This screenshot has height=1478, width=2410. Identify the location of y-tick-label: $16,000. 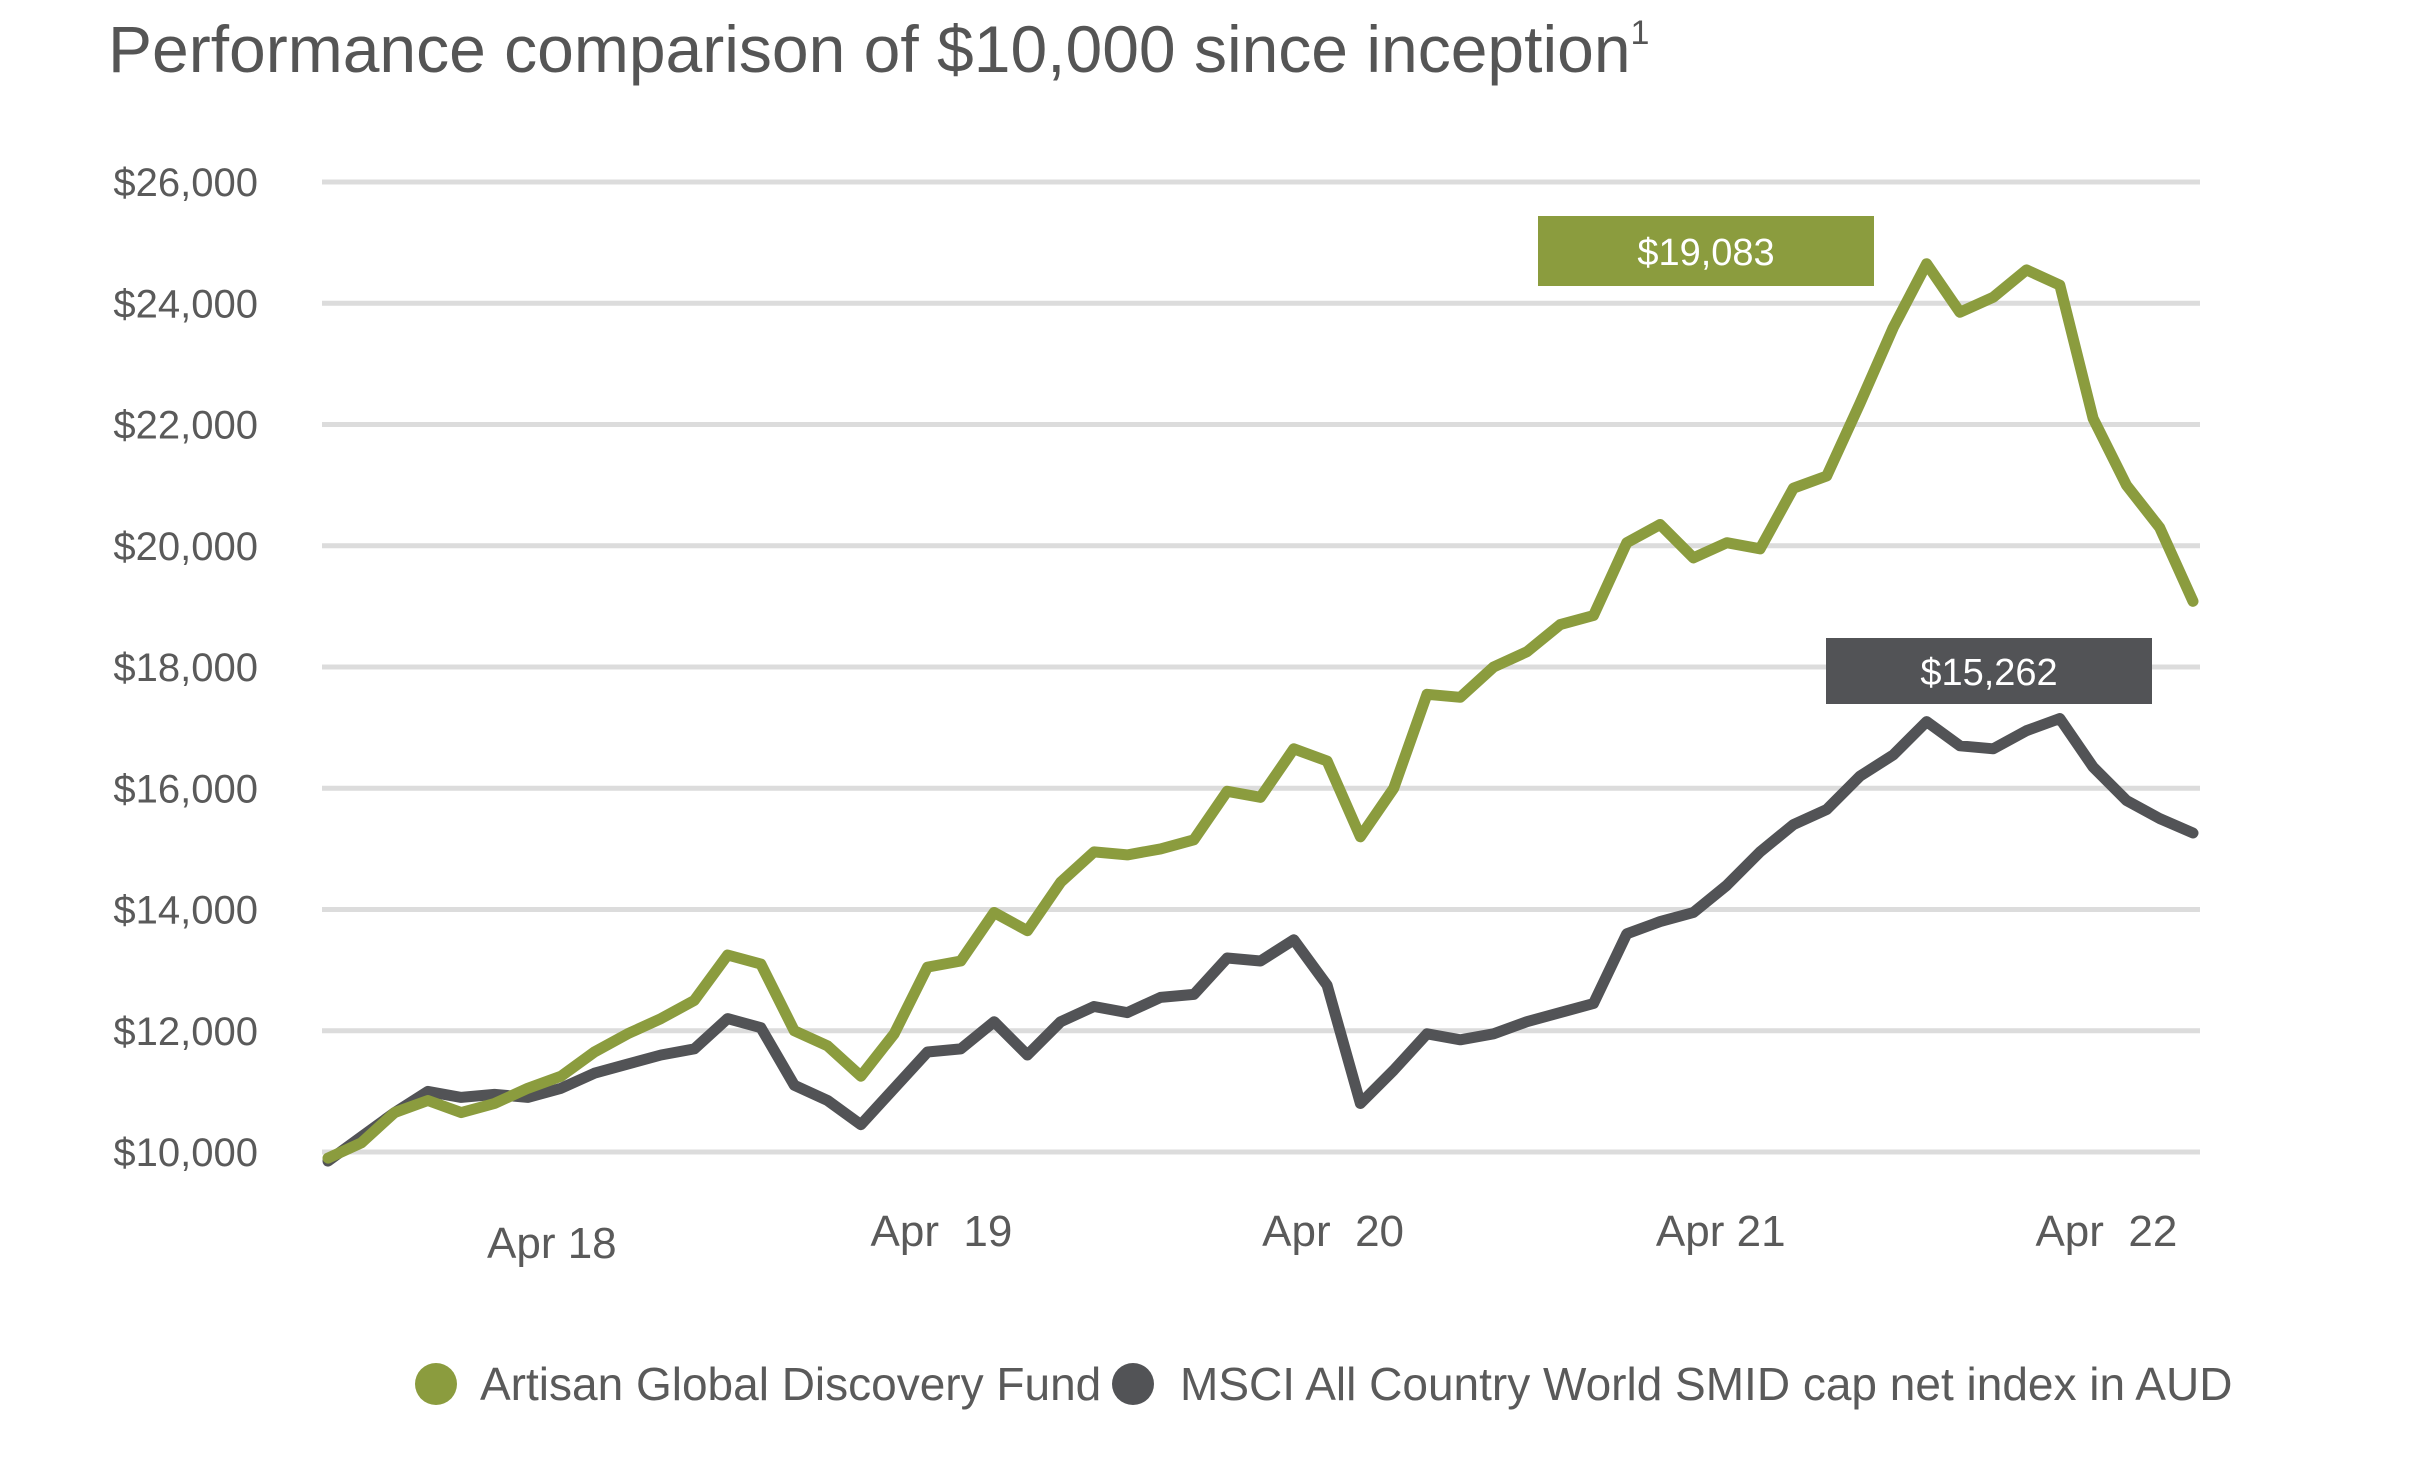
(185, 789).